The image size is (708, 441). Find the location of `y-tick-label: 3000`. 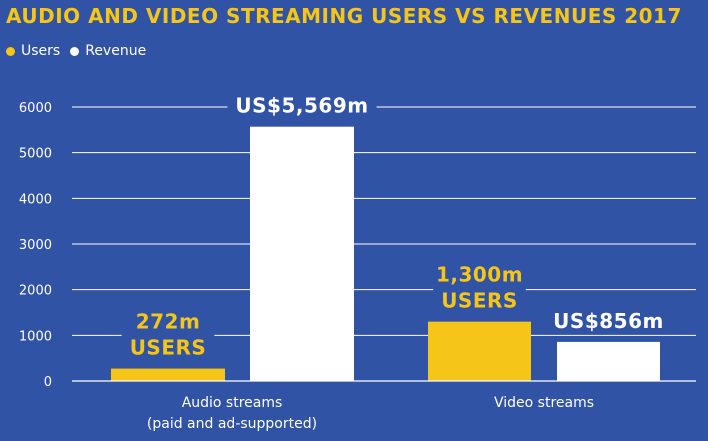

y-tick-label: 3000 is located at coordinates (35, 245).